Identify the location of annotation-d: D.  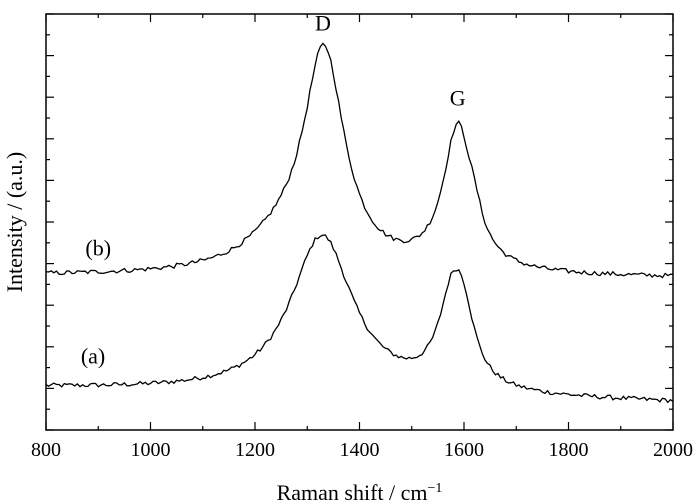
(323, 23).